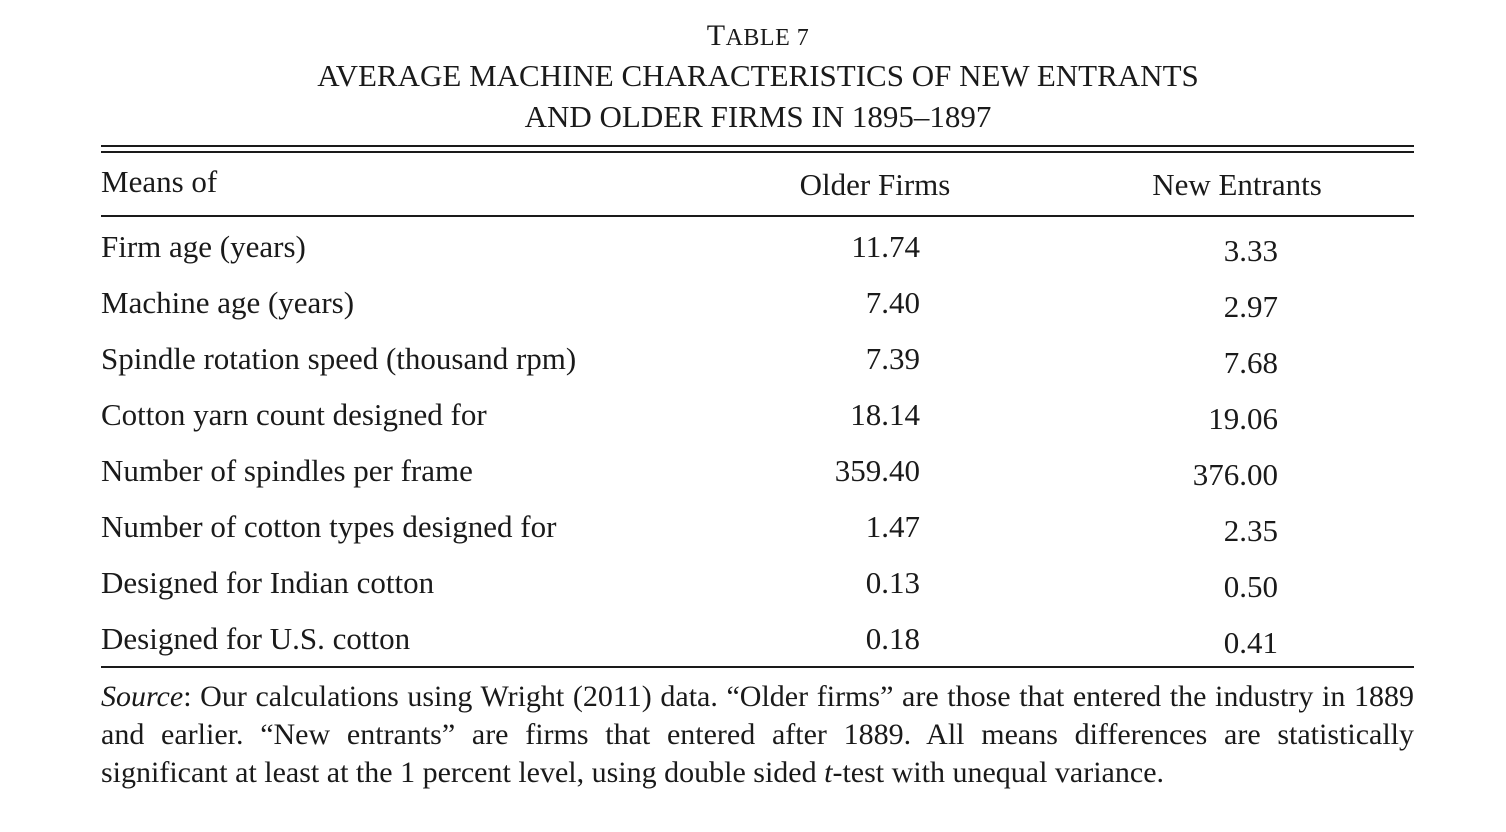 The width and height of the screenshot is (1506, 832). Describe the element at coordinates (885, 414) in the screenshot. I see `value-older-firms: 18.14` at that location.